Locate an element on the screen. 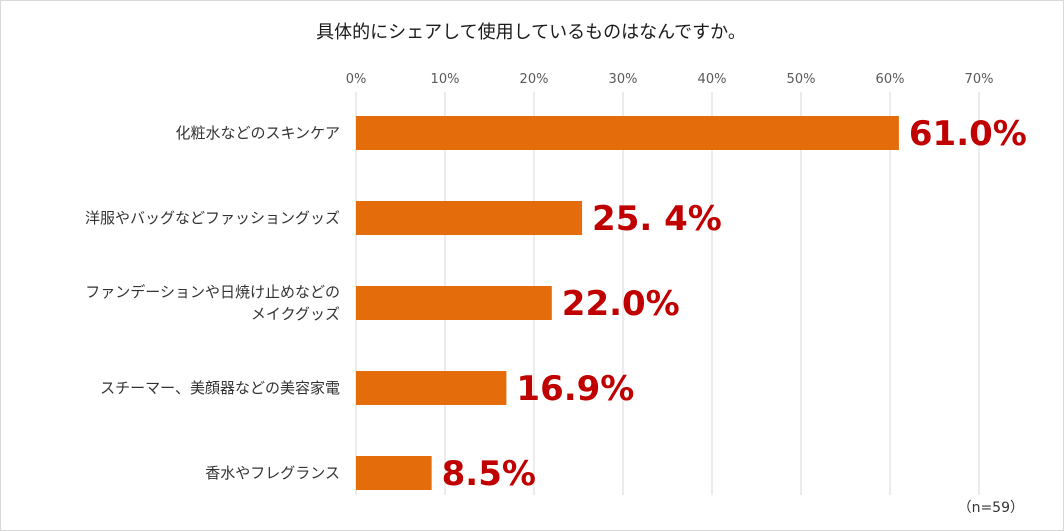 The image size is (1064, 531). x-tick-label: 10% is located at coordinates (445, 79).